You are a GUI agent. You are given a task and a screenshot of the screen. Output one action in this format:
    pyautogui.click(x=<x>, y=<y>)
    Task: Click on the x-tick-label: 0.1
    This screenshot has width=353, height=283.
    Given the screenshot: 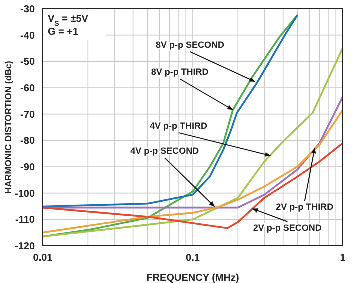 What is the action you would take?
    pyautogui.click(x=193, y=258)
    